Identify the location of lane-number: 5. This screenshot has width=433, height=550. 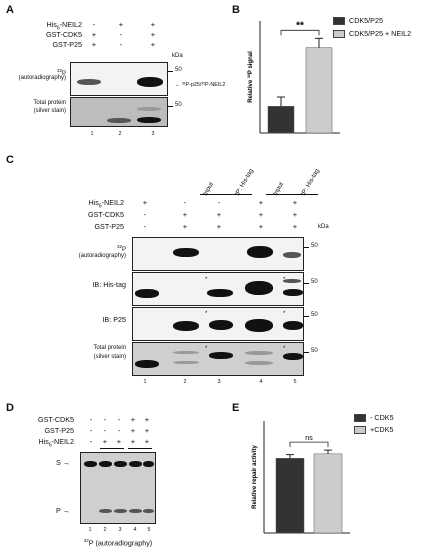
(149, 530).